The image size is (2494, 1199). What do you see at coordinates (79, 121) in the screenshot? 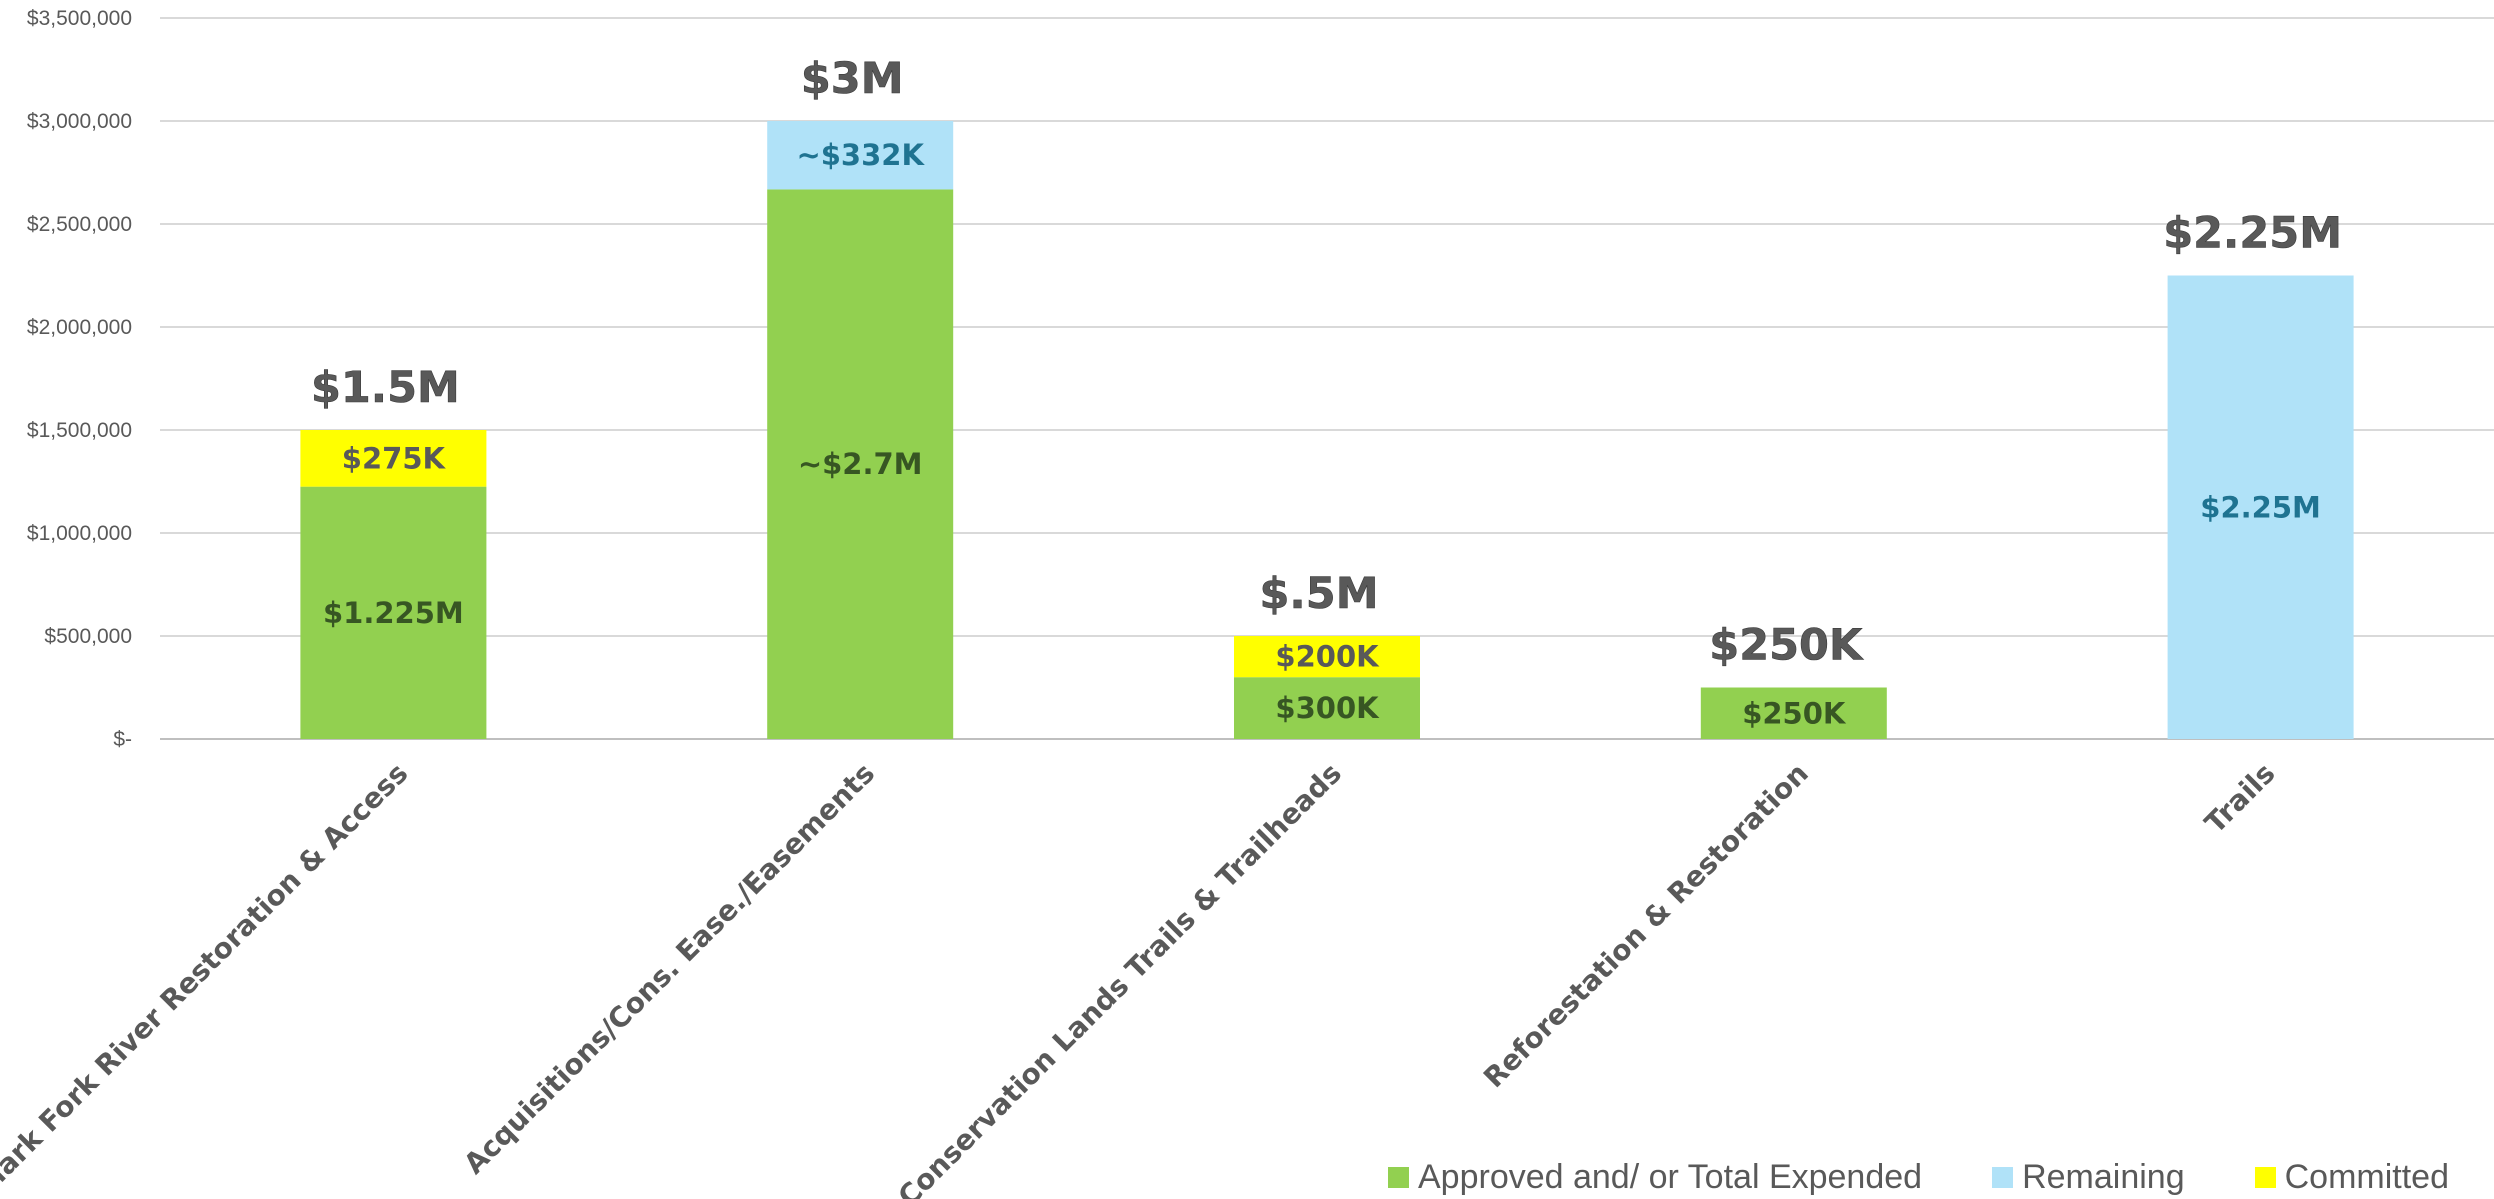
I see `y-tick-label: $3,000,000` at bounding box center [79, 121].